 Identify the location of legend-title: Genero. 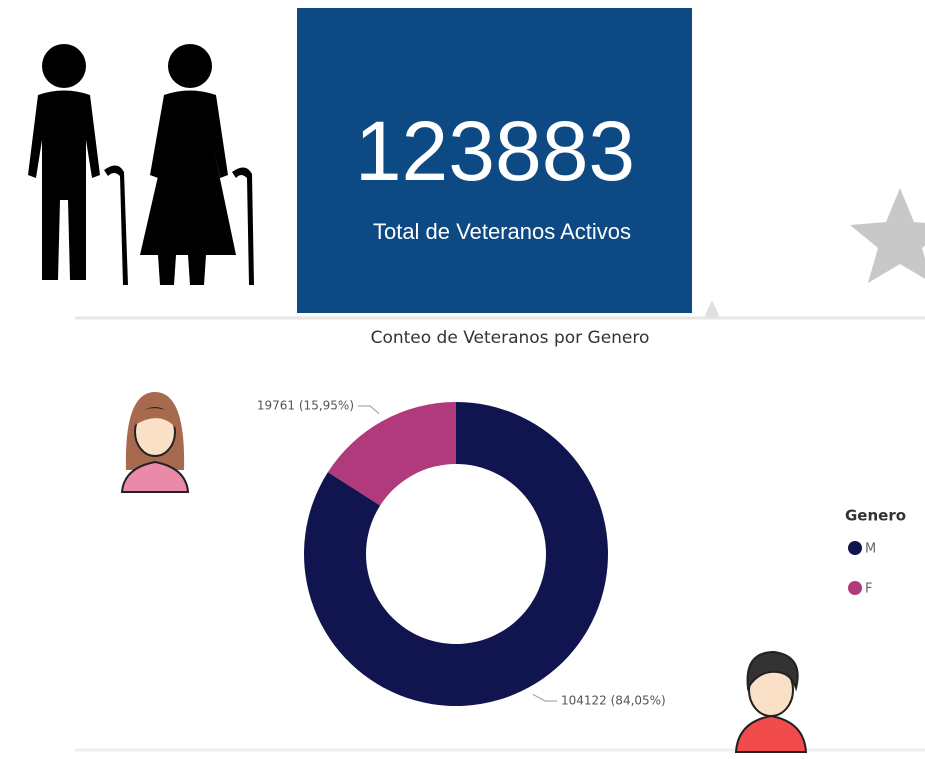
(875, 516).